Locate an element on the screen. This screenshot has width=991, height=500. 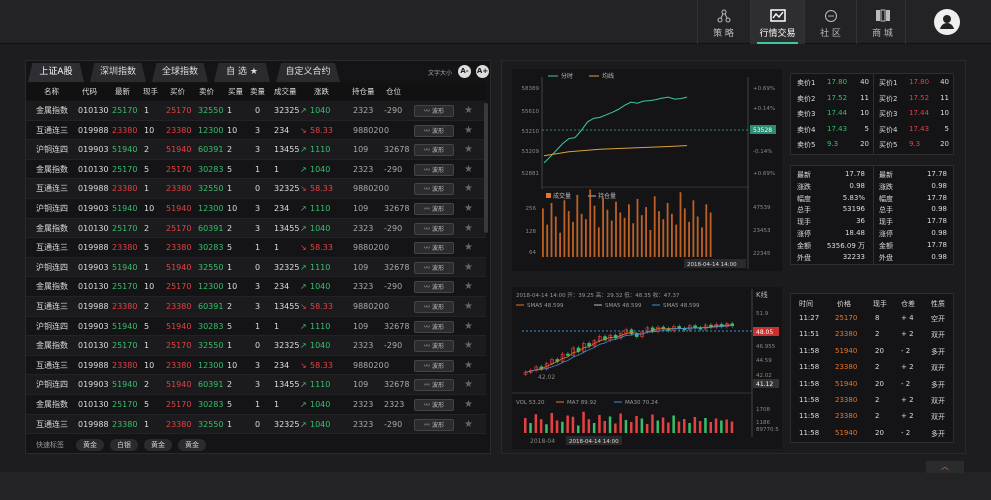
tab-watchlist: 自 选 ★ is located at coordinates (242, 72).